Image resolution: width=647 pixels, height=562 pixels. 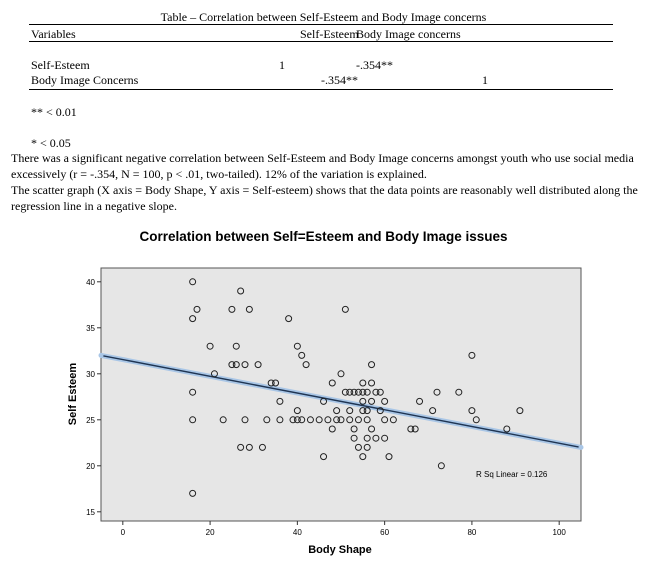 I want to click on y-tick-label: 20, so click(x=90, y=466).